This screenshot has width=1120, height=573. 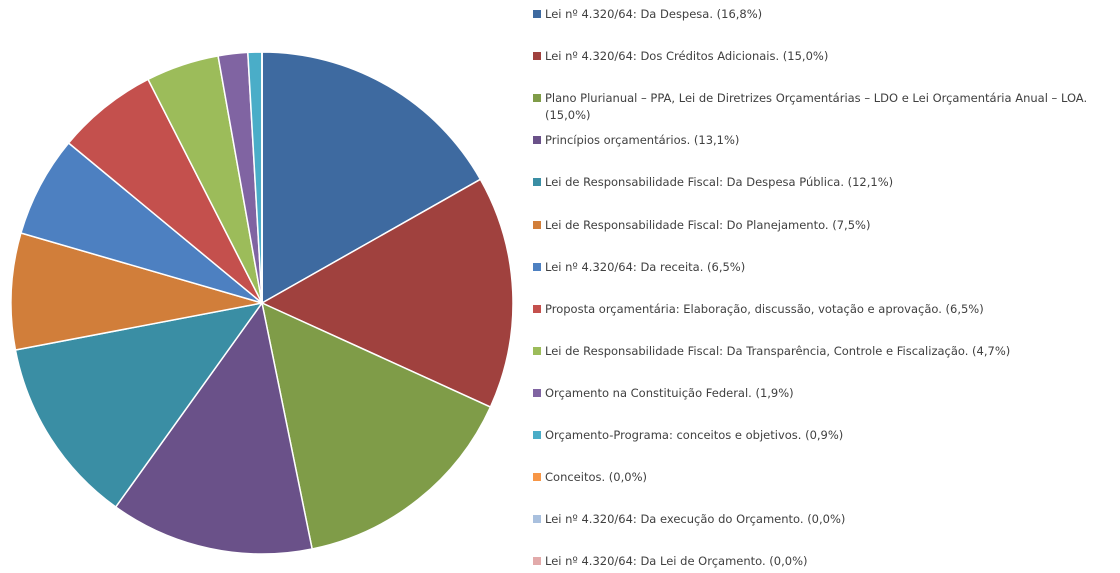 What do you see at coordinates (823, 140) in the screenshot?
I see `legend-item: Princípios orçamentários. (13,1%)` at bounding box center [823, 140].